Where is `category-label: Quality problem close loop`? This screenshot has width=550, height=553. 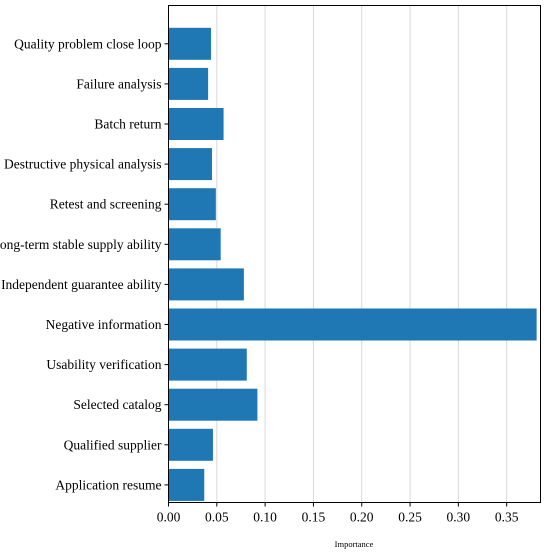
category-label: Quality problem close loop is located at coordinates (88, 43).